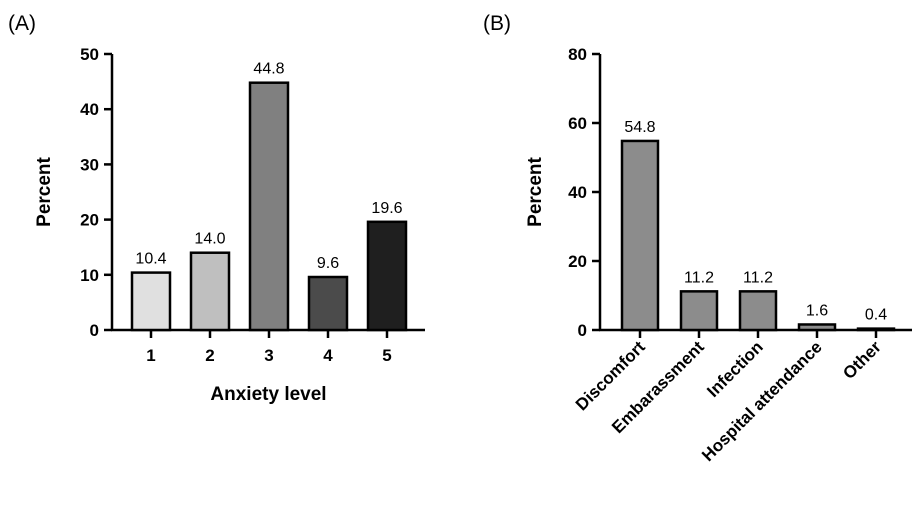 The width and height of the screenshot is (923, 506). I want to click on data-label-b-4: 1.6, so click(817, 310).